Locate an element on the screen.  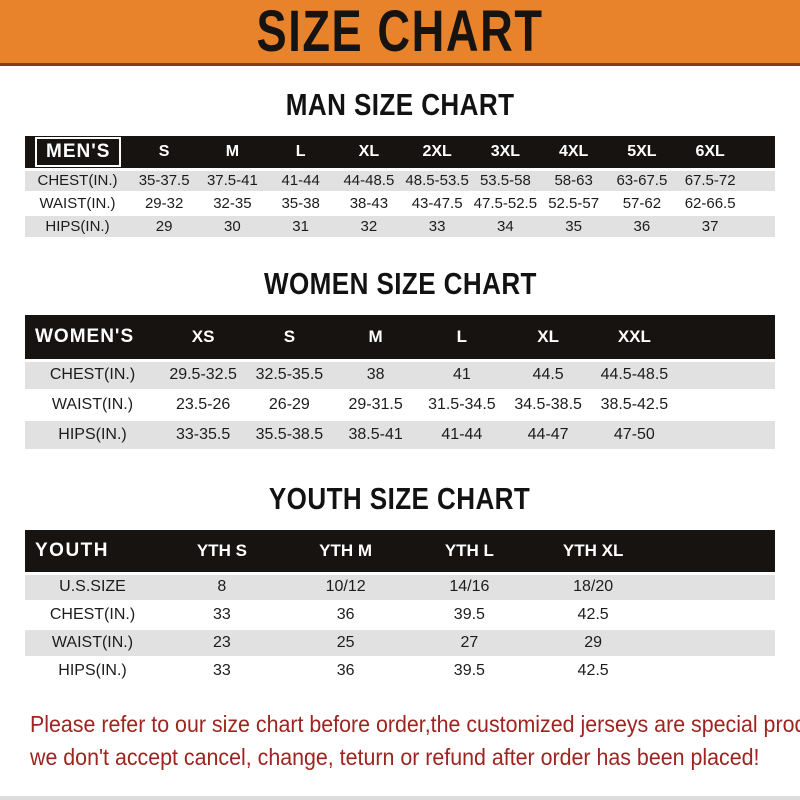
size-cell: 18/20 is located at coordinates (593, 586).